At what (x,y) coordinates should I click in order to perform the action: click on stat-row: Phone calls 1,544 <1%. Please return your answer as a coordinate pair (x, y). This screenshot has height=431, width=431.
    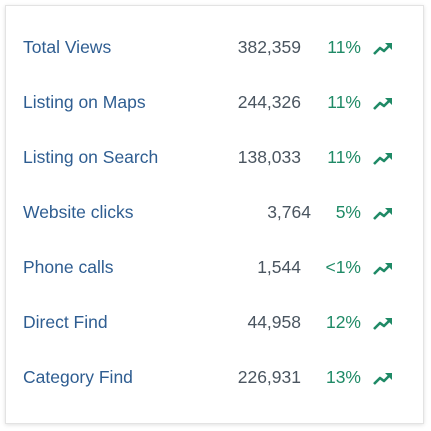
    Looking at the image, I should click on (214, 268).